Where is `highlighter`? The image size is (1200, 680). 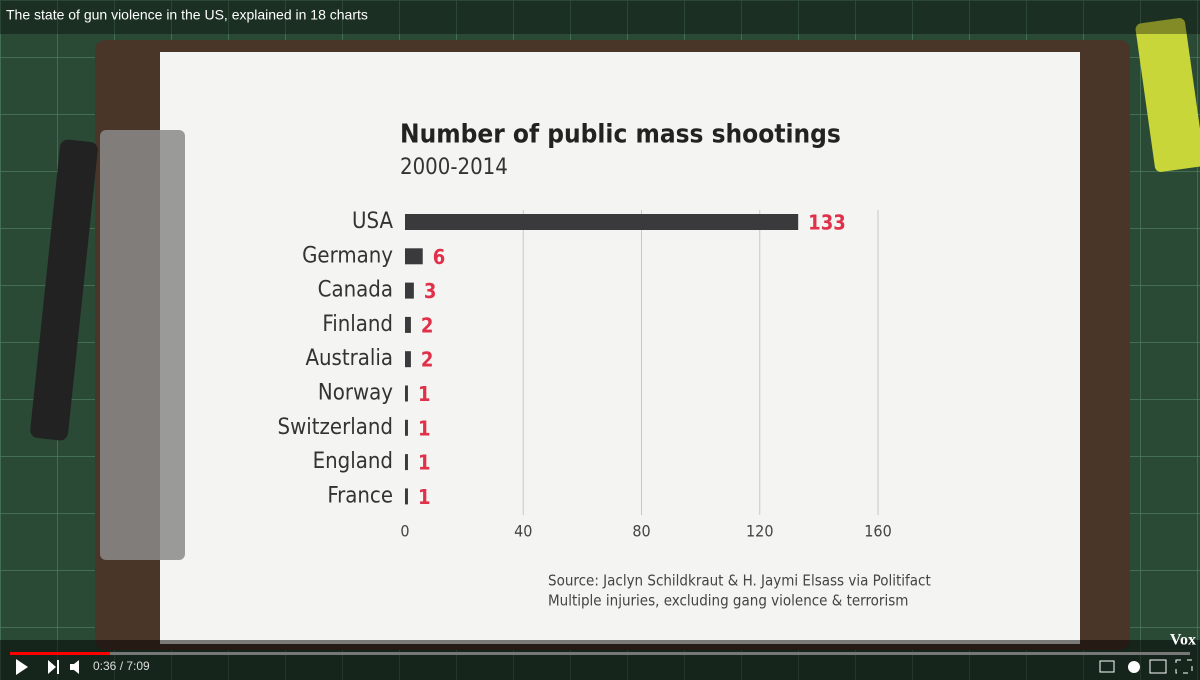 highlighter is located at coordinates (1167, 95).